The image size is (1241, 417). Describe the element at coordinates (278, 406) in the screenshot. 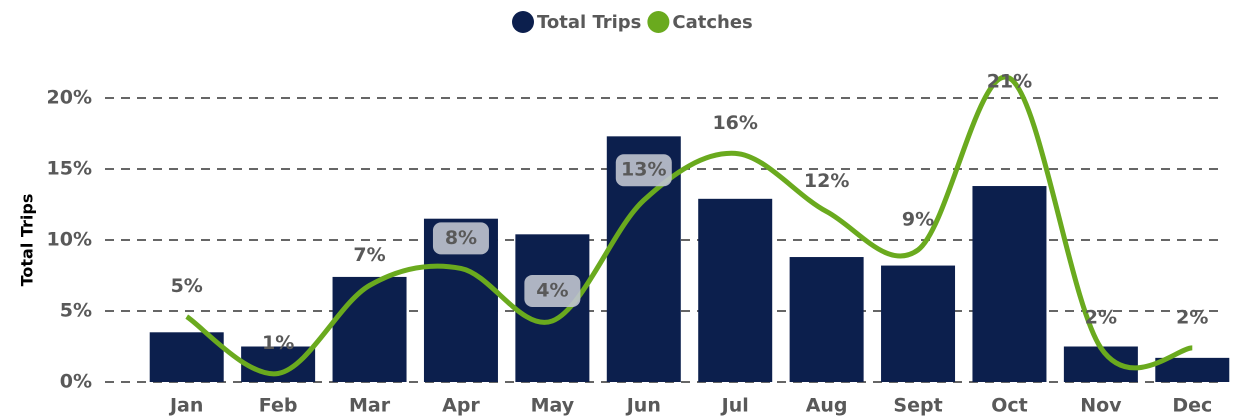

I see `x-tick-label: Feb` at that location.